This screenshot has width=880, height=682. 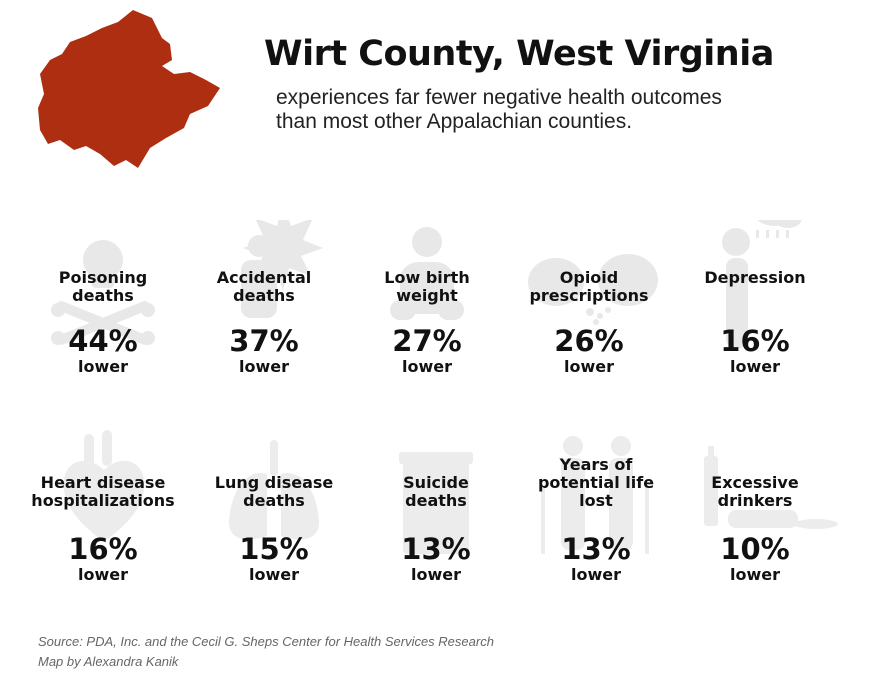 I want to click on stat-label: Suicide, so click(x=436, y=482).